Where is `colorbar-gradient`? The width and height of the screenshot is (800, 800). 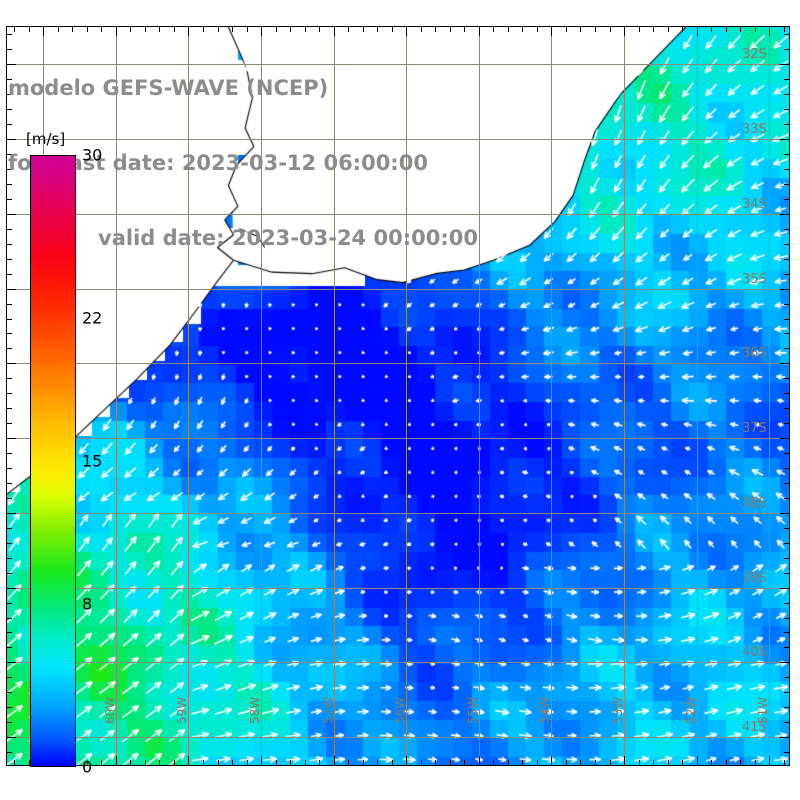 colorbar-gradient is located at coordinates (53, 461).